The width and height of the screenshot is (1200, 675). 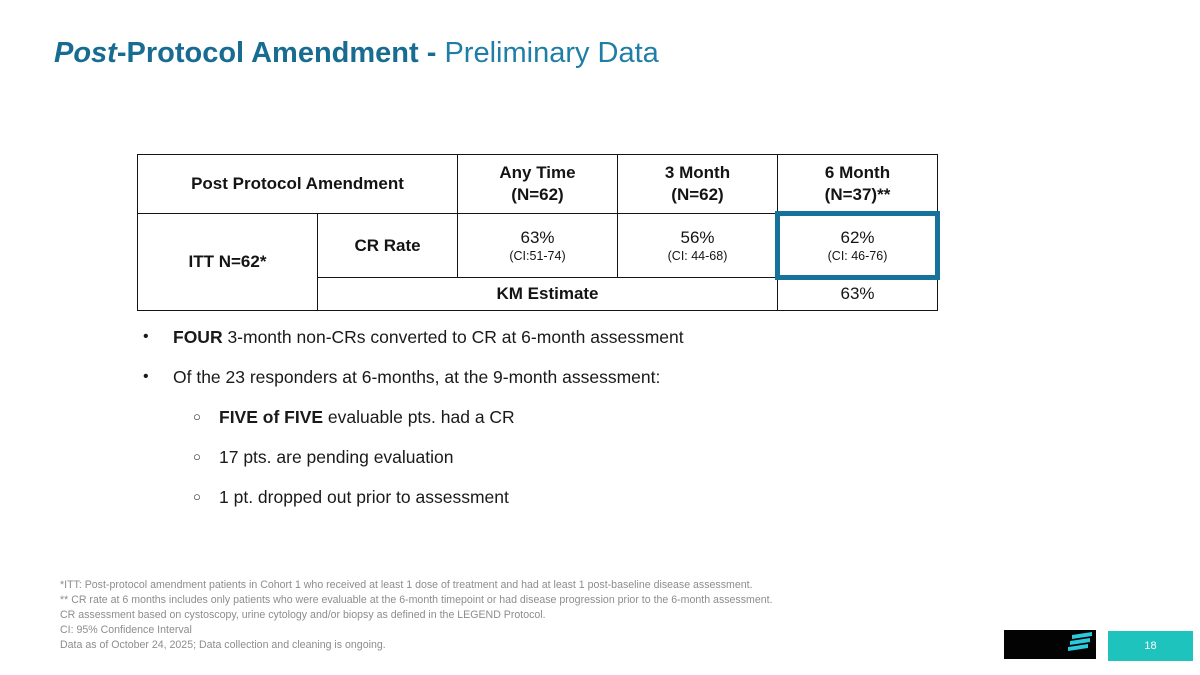 I want to click on bullet-text: 17 pts. are pending evaluation, so click(x=336, y=457).